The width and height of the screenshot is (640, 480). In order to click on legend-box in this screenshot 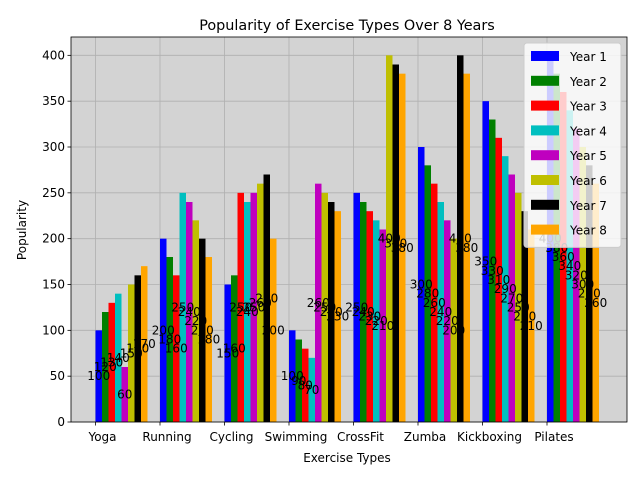, I will do `click(572, 145)`.